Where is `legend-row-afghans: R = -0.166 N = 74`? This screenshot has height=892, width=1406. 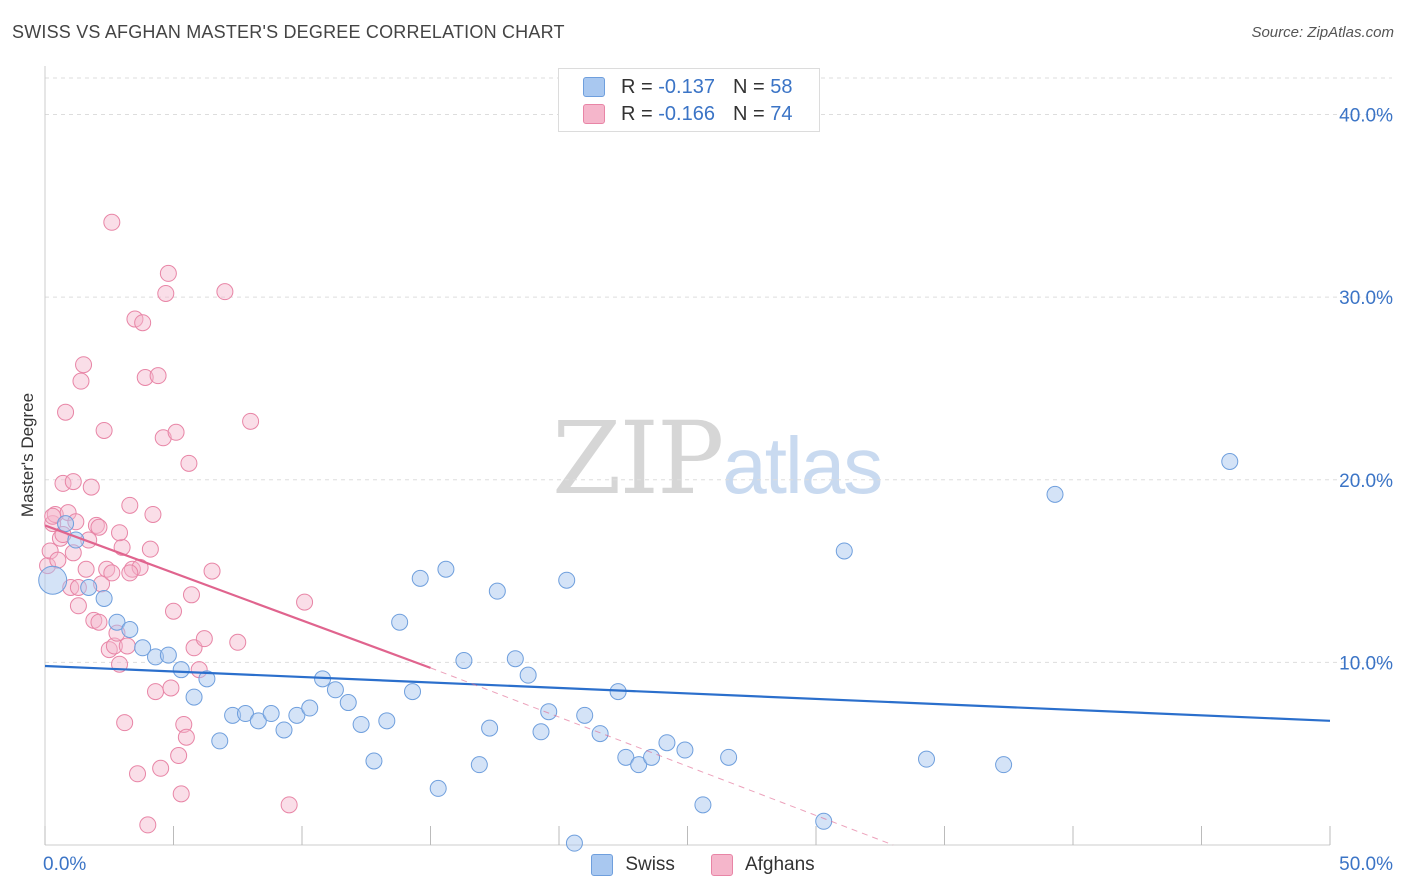
legend-row-afghans: R = -0.166 N = 74 is located at coordinates (687, 114).